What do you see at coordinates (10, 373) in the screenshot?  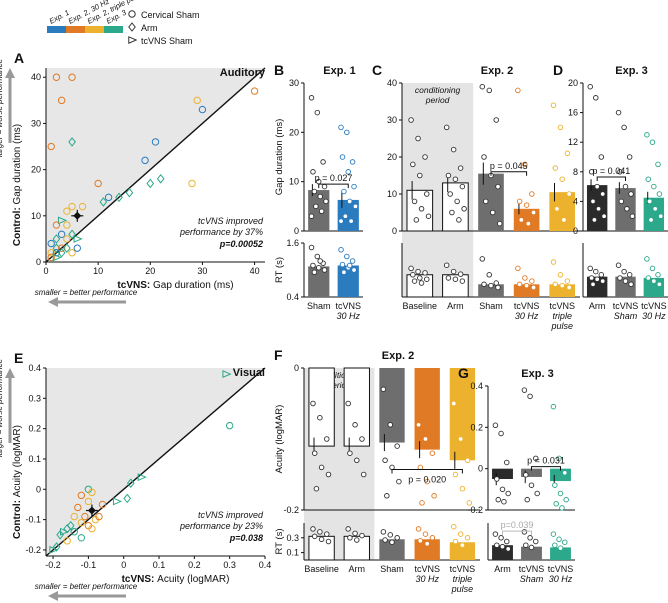 I see `worse-arrow-head` at bounding box center [10, 373].